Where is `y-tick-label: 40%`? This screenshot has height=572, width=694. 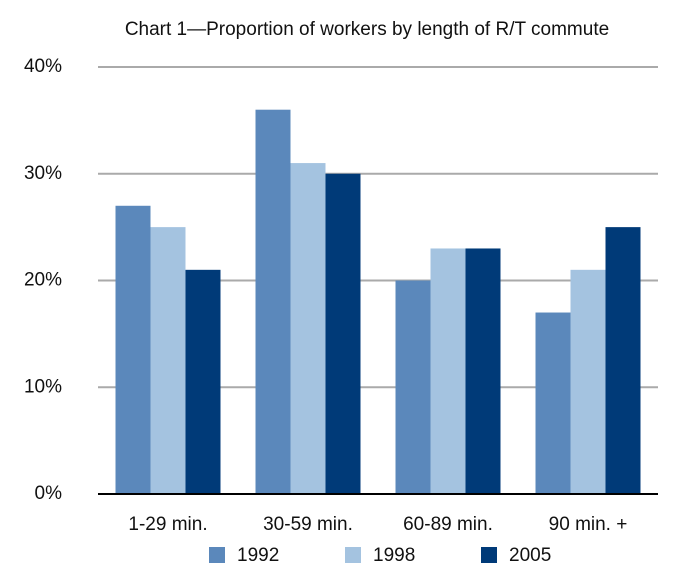 y-tick-label: 40% is located at coordinates (43, 66).